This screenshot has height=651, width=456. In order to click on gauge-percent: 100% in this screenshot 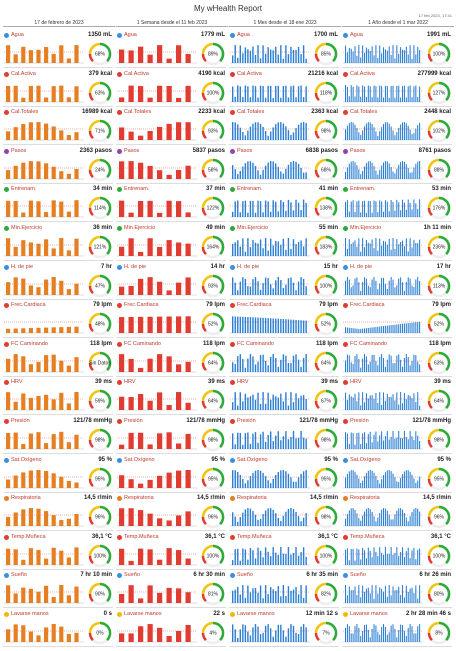, I will do `click(213, 93)`.